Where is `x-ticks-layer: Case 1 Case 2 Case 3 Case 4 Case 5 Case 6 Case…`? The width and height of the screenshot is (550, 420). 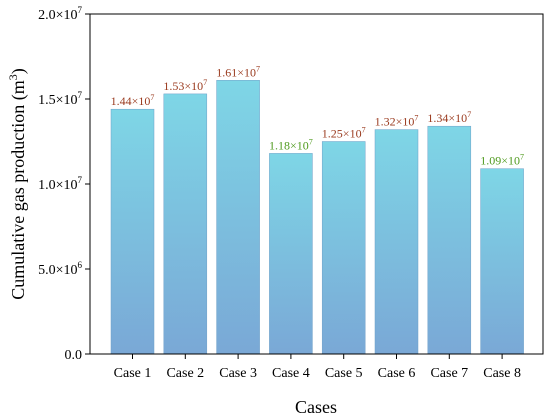
x-ticks-layer: Case 1 Case 2 Case 3 Case 4 Case 5 Case 6 Case… is located at coordinates (317, 367).